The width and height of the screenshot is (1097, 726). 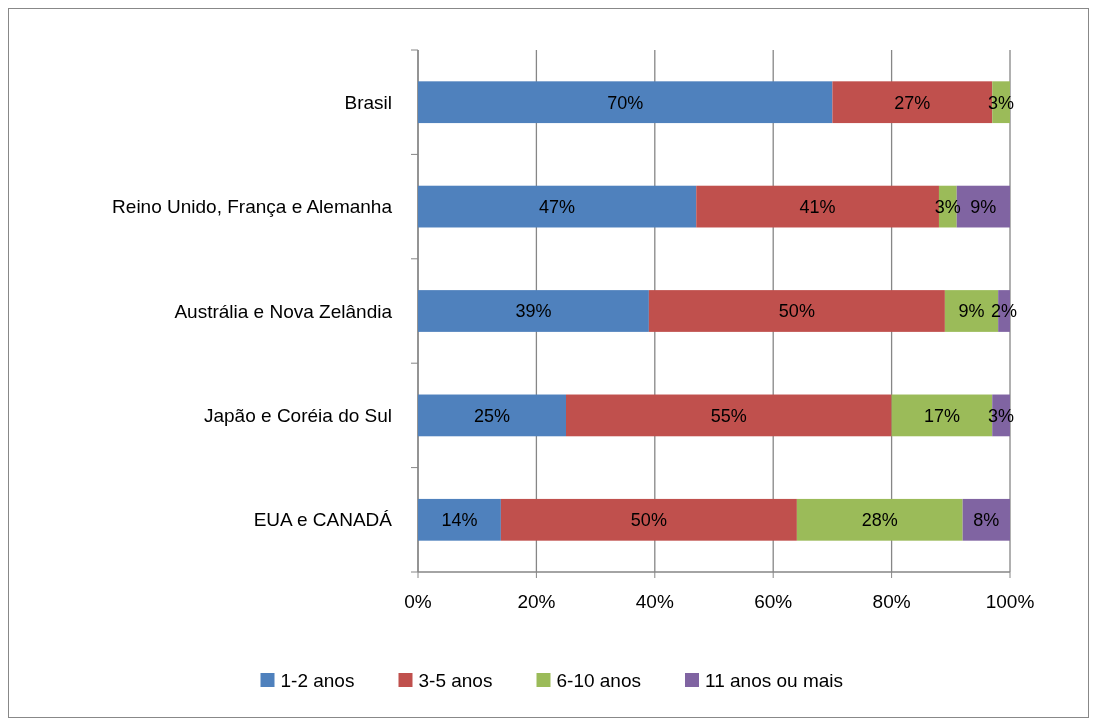 I want to click on data-label: 47%, so click(x=557, y=206).